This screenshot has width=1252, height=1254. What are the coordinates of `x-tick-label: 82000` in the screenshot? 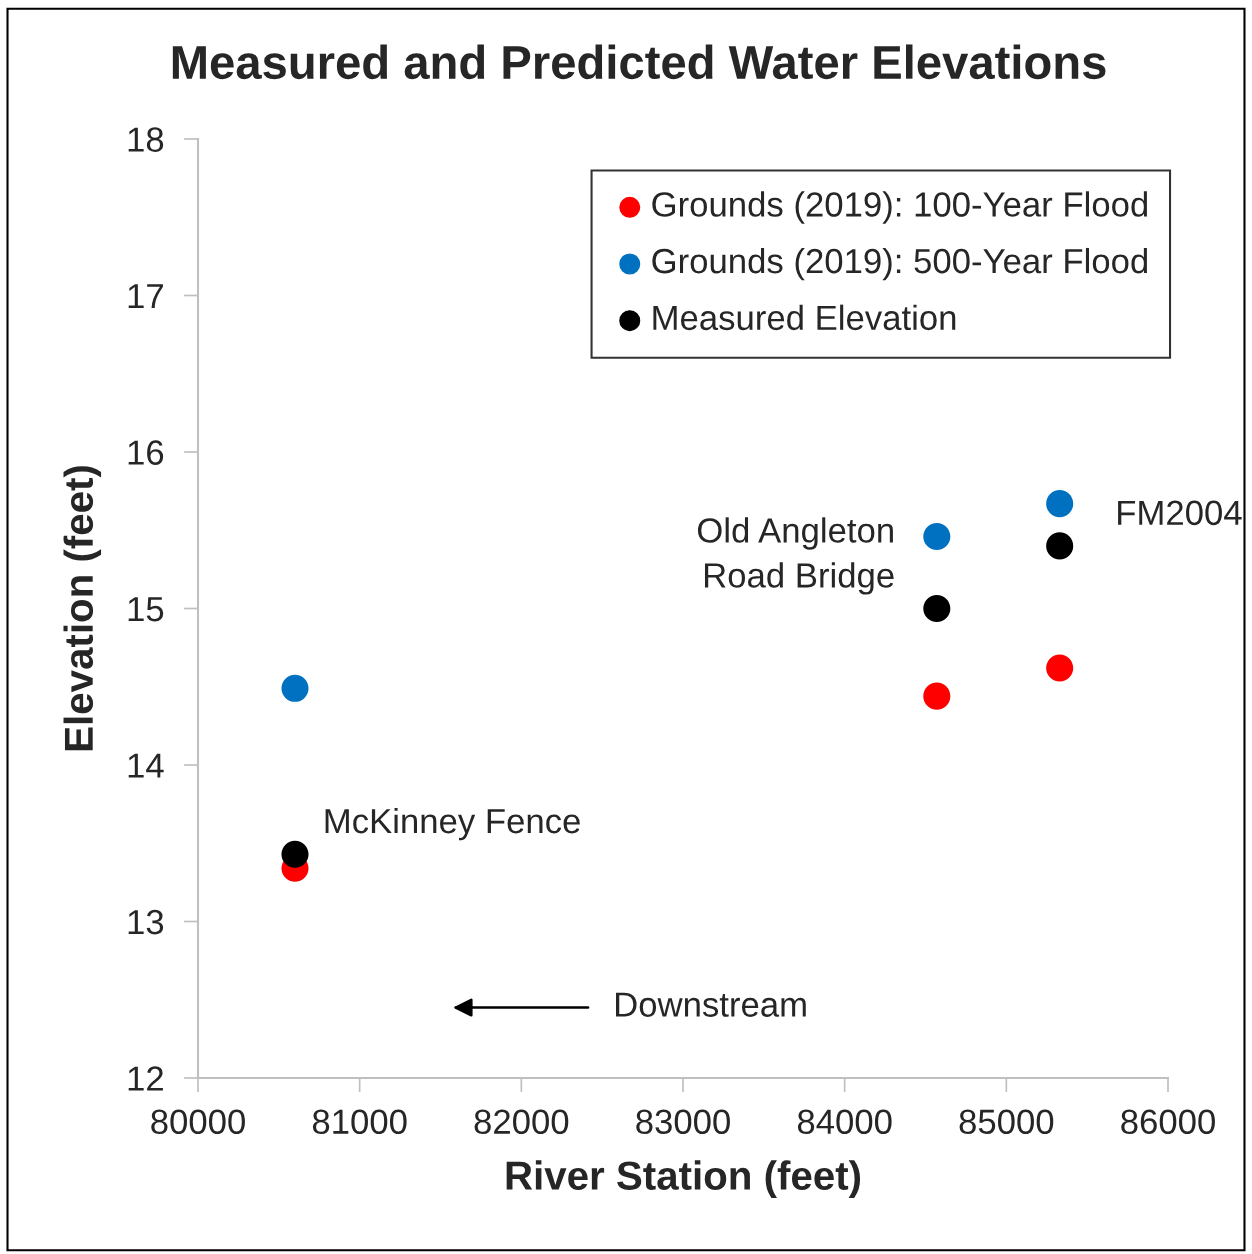 It's located at (521, 1122).